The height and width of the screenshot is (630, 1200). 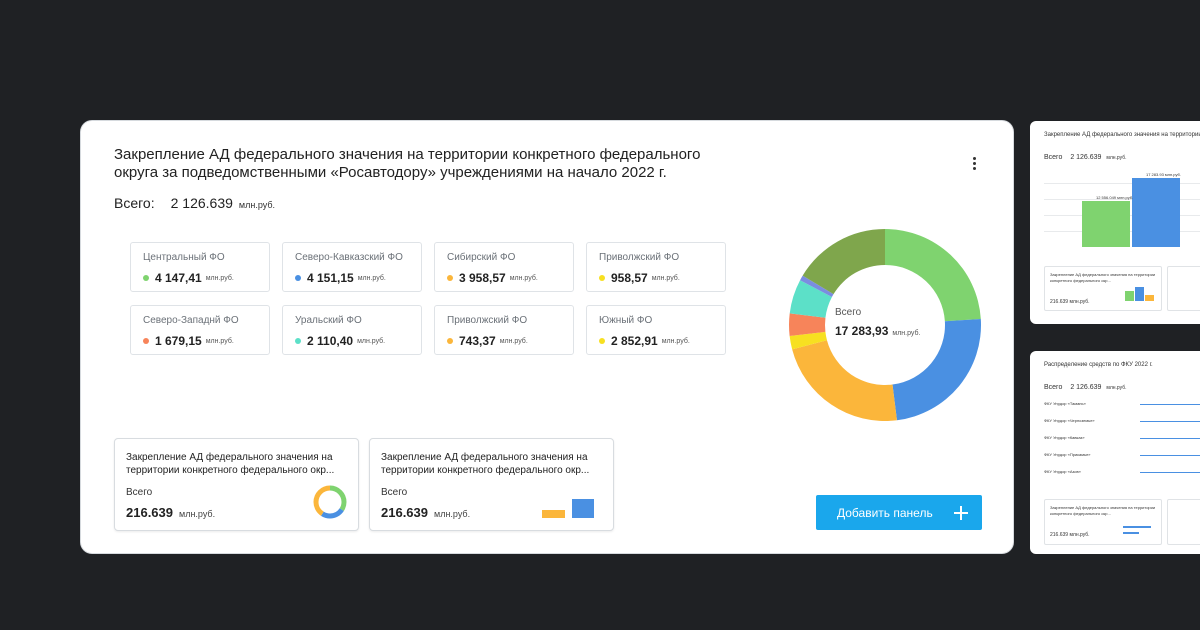 I want to click on add-panel-label: Добавить панель, so click(x=885, y=512).